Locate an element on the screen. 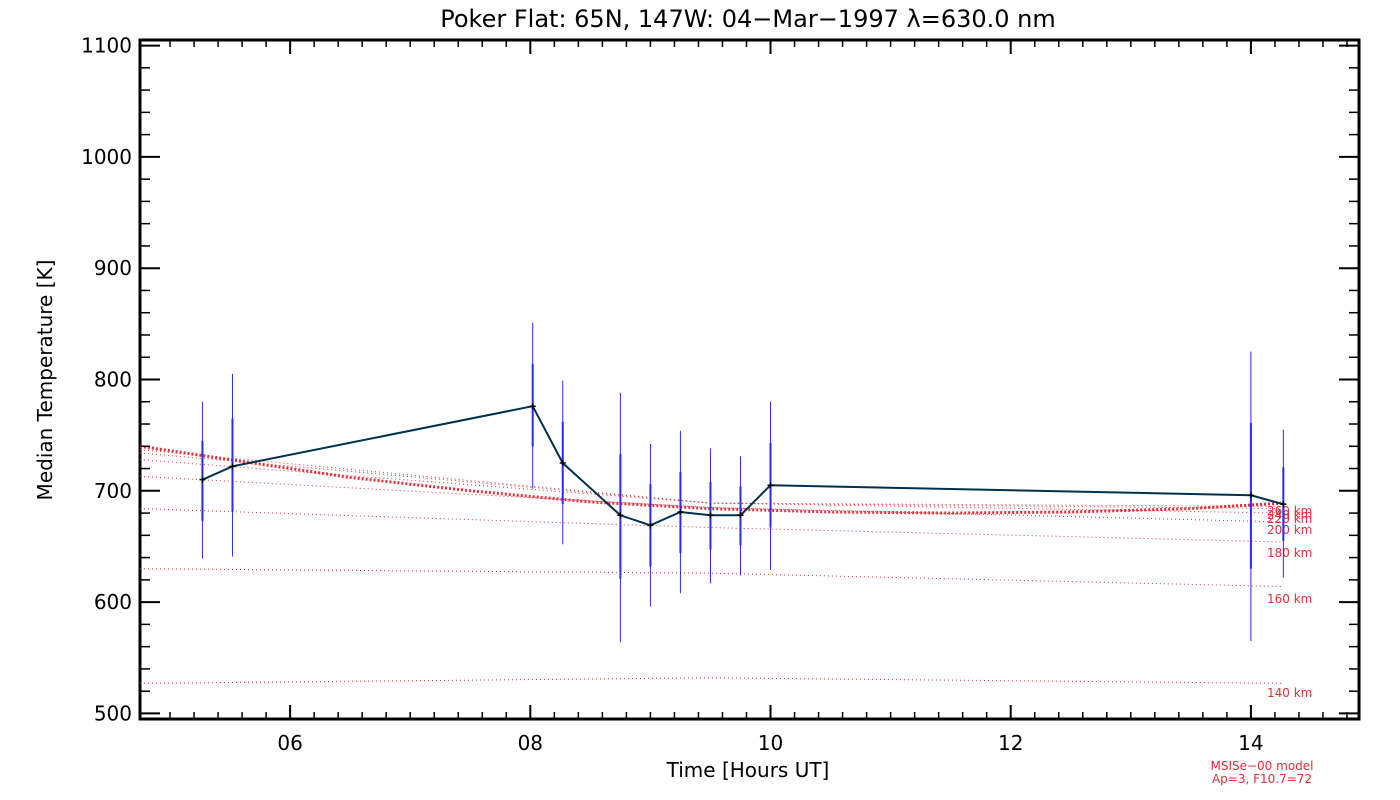 Image resolution: width=1400 pixels, height=800 pixels. observed-series is located at coordinates (743, 466).